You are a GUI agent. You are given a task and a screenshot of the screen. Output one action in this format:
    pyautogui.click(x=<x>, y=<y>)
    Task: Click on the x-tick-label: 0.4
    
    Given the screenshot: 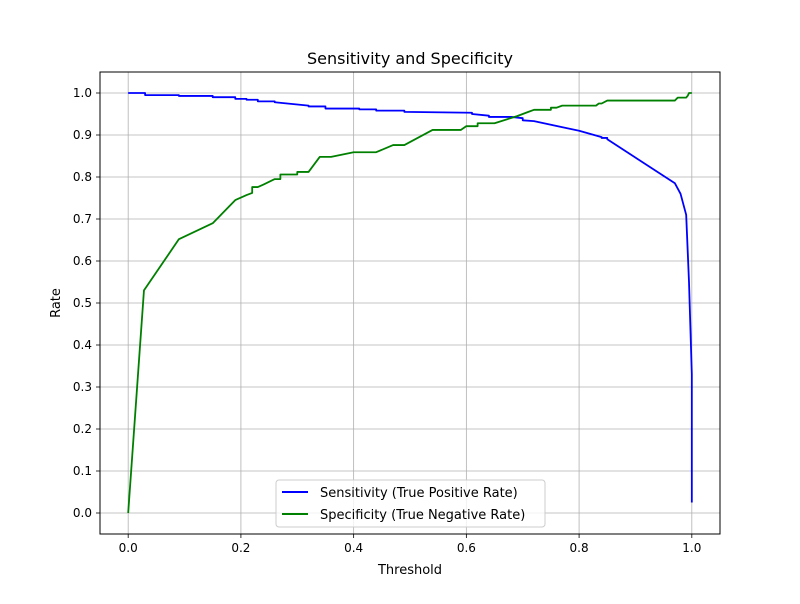 What is the action you would take?
    pyautogui.click(x=353, y=548)
    